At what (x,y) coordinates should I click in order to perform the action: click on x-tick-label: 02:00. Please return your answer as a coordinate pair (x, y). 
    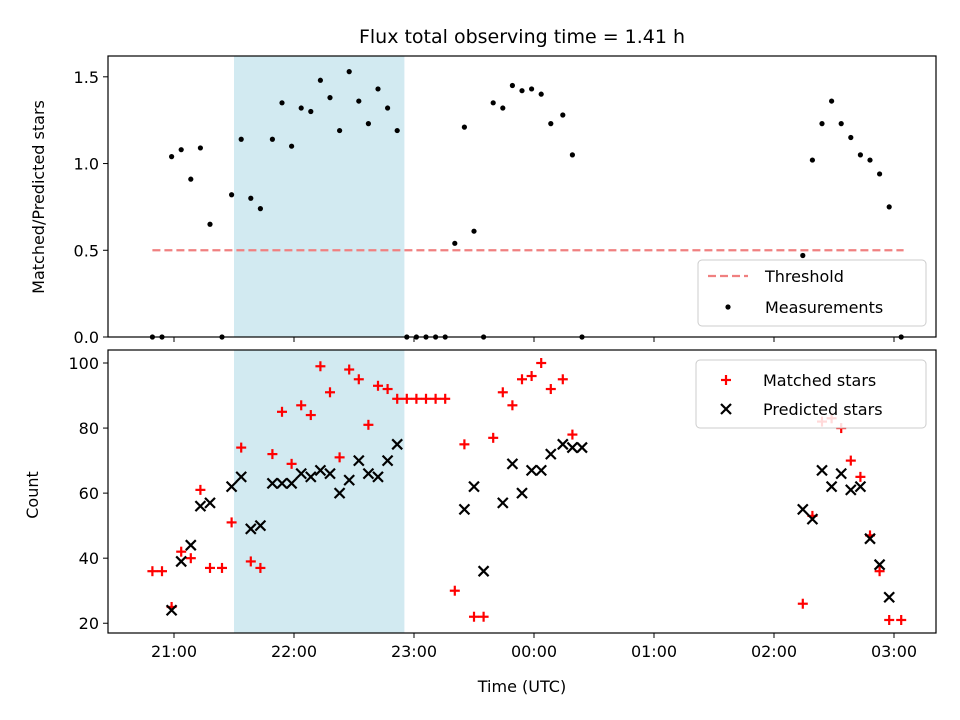
    Looking at the image, I should click on (774, 651).